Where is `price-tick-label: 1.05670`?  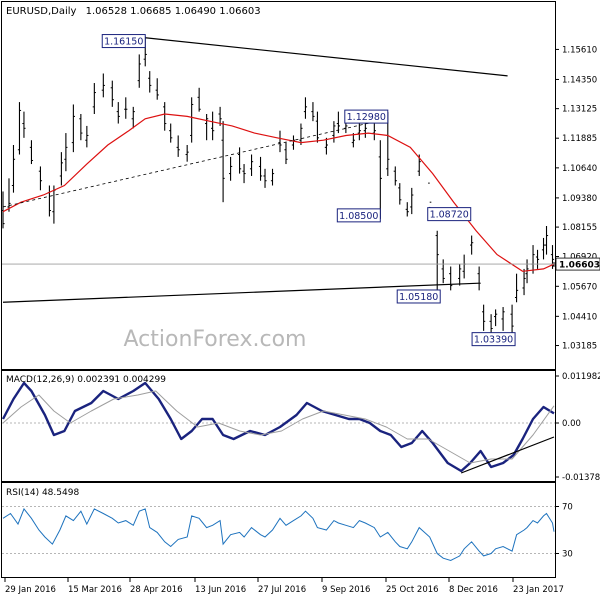 price-tick-label: 1.05670 is located at coordinates (579, 287).